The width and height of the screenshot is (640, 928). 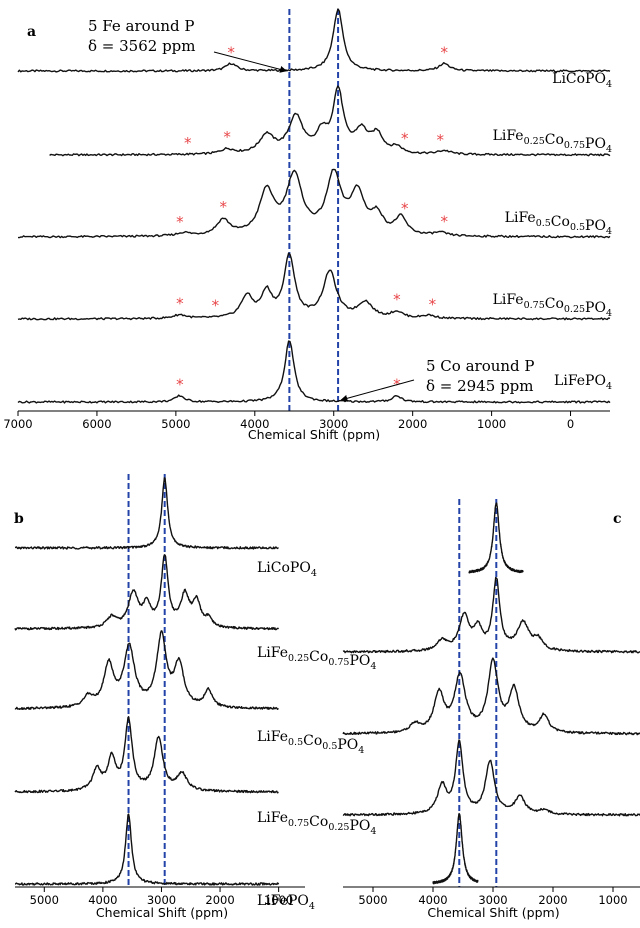 I want to click on trace-a-LiFePO4, so click(x=314, y=372).